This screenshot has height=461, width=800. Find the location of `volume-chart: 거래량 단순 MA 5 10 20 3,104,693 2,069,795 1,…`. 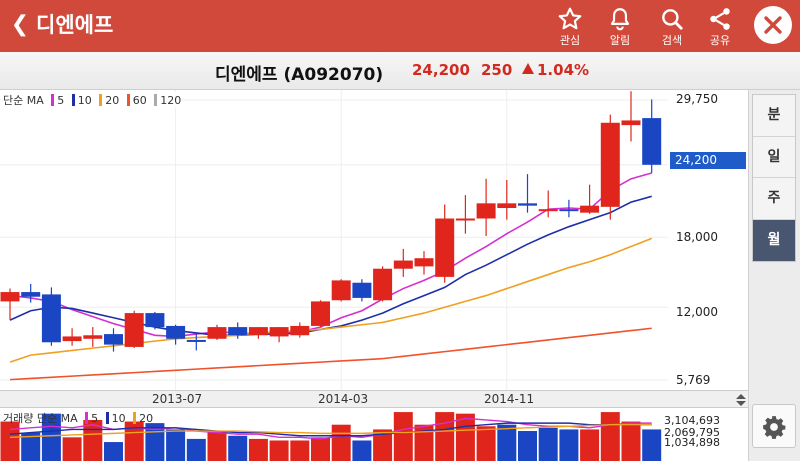

volume-chart: 거래량 단순 MA 5 10 20 3,104,693 2,069,795 1,… is located at coordinates (374, 434).